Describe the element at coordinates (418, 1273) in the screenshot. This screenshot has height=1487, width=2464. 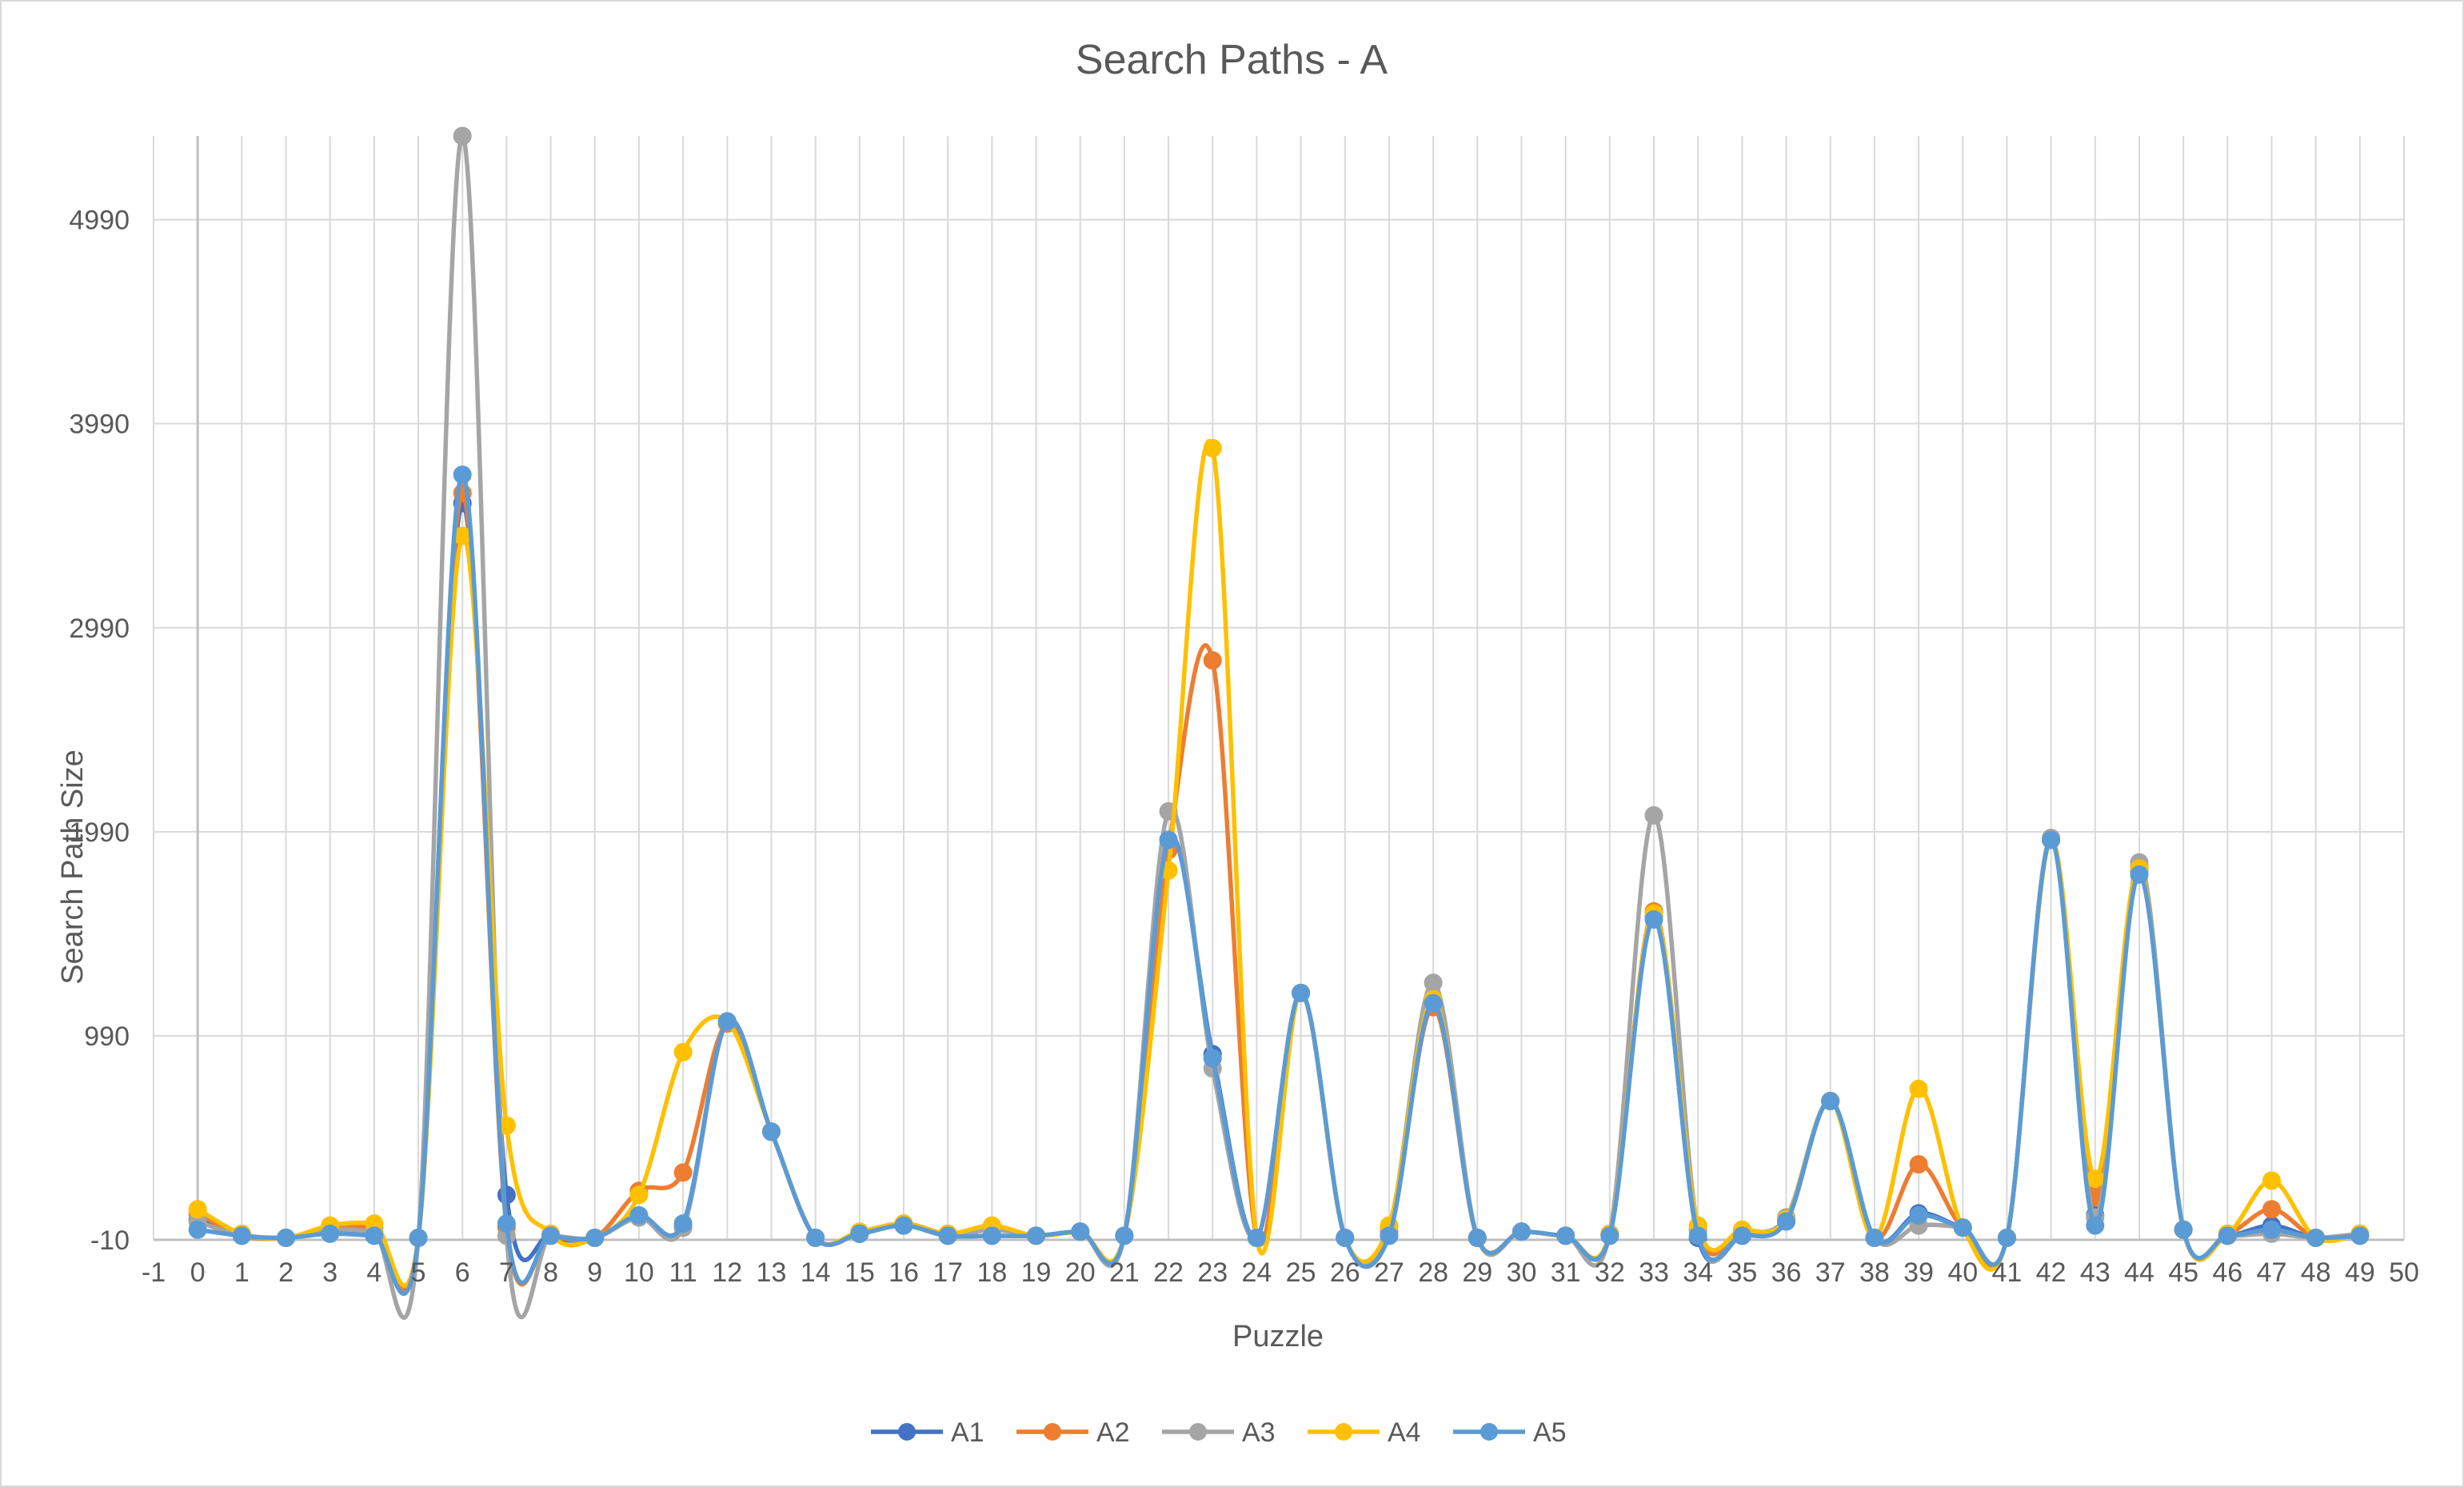
I see `x-tick-label: 5` at that location.